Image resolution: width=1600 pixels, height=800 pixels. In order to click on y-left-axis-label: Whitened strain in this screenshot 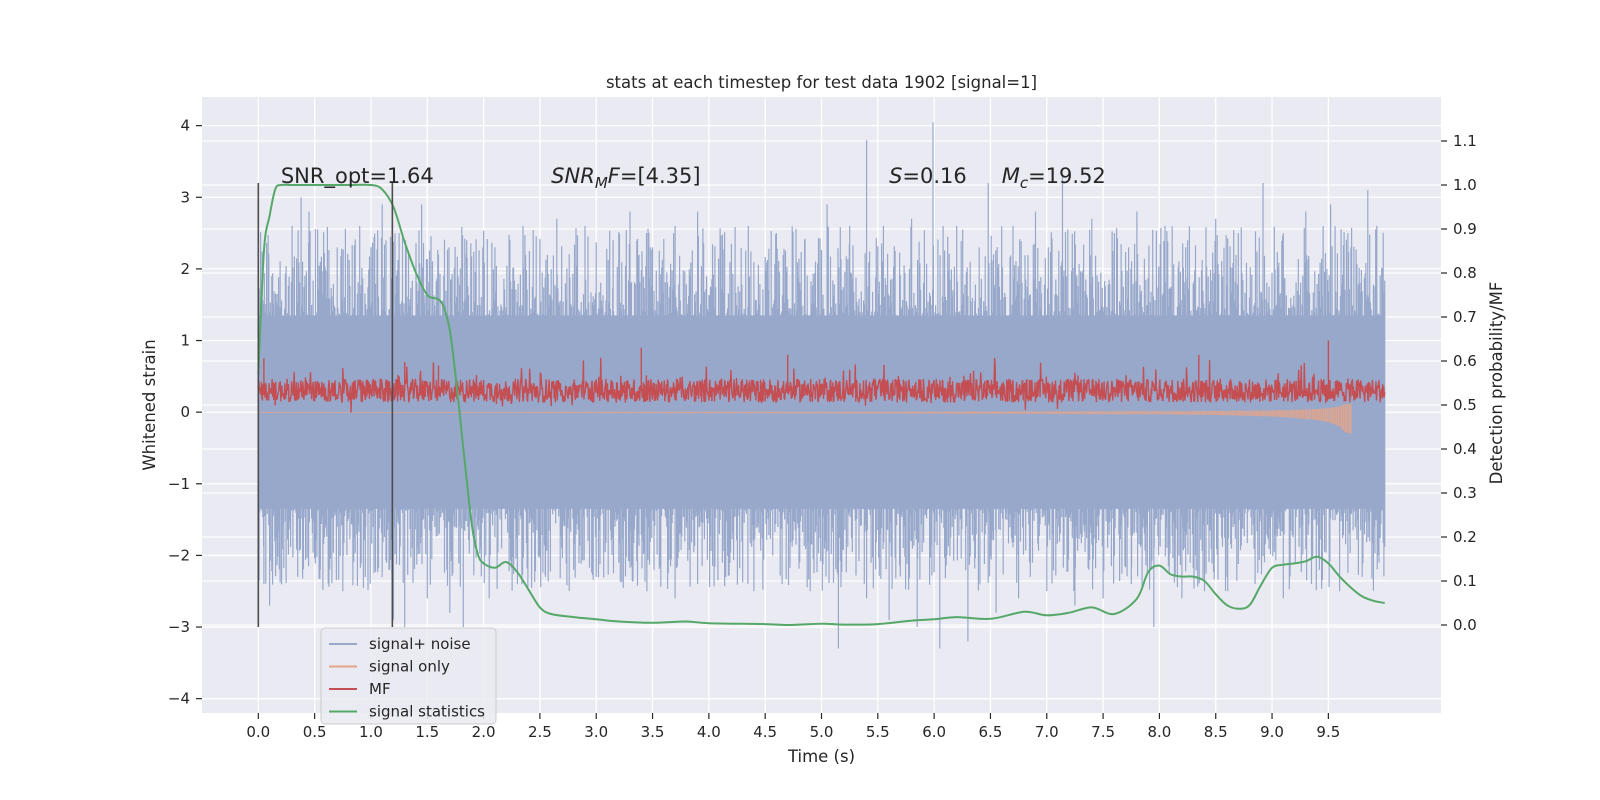, I will do `click(149, 404)`.